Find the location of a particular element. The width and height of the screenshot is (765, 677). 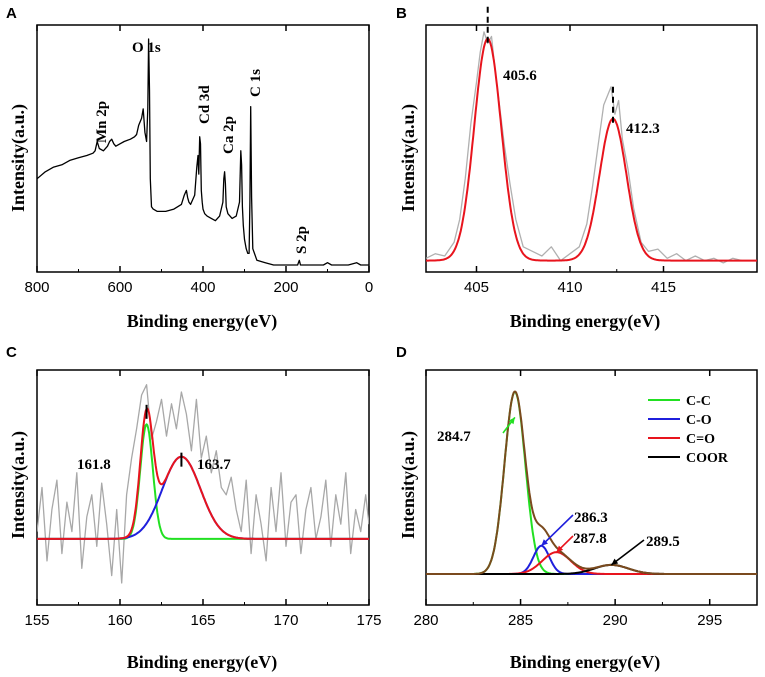

x-tick-label: 285 is located at coordinates (520, 620).